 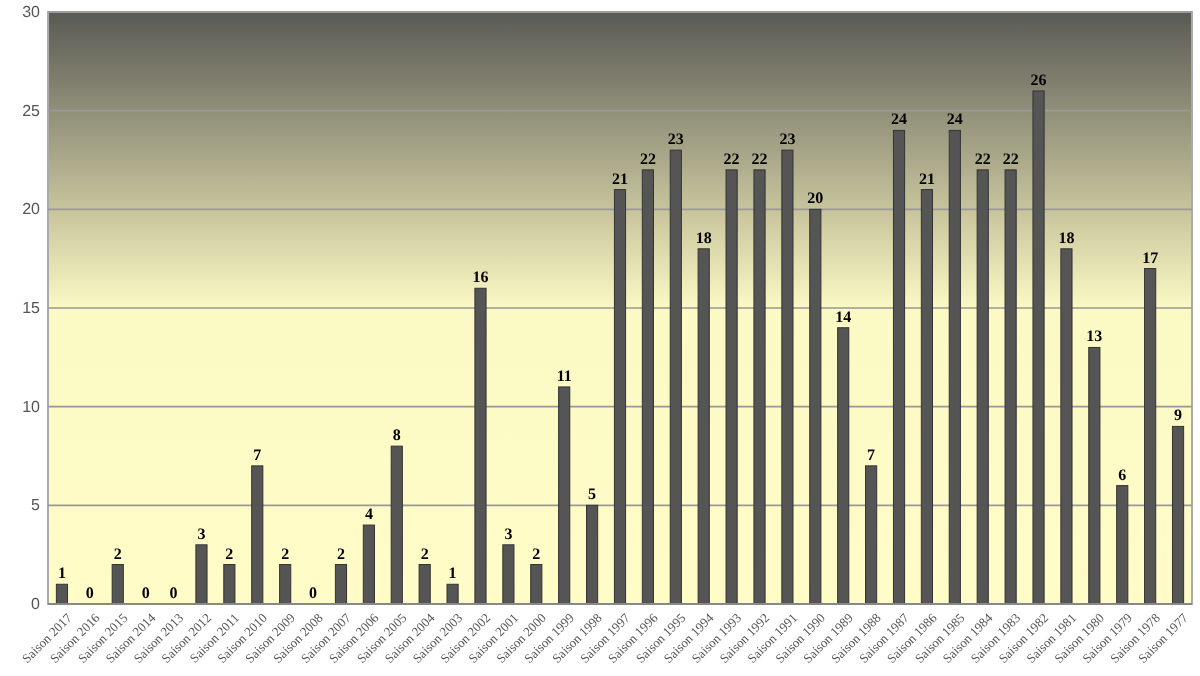 I want to click on data-label: 13, so click(x=1094, y=336).